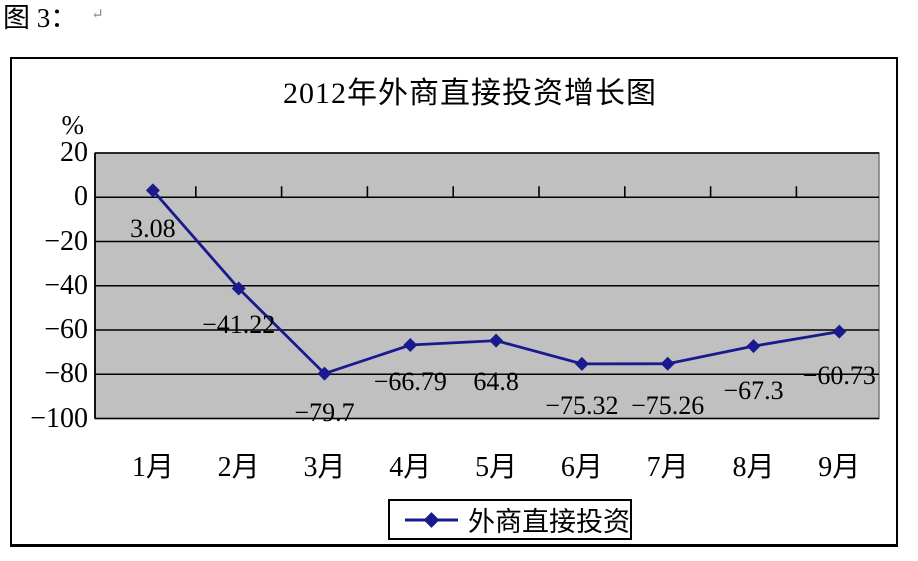 Image resolution: width=918 pixels, height=561 pixels. Describe the element at coordinates (324, 373) in the screenshot. I see `data-point-marker-3月` at that location.